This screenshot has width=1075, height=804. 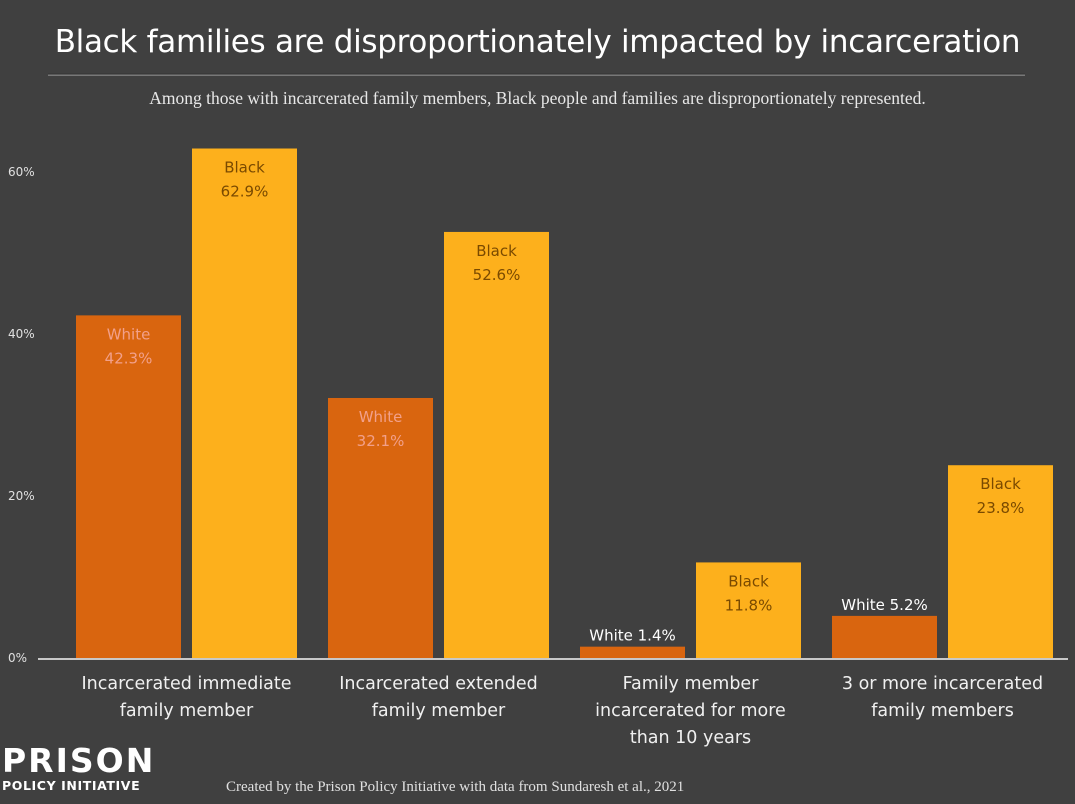 What do you see at coordinates (632, 636) in the screenshot?
I see `bar-label-white: White 1.4%` at bounding box center [632, 636].